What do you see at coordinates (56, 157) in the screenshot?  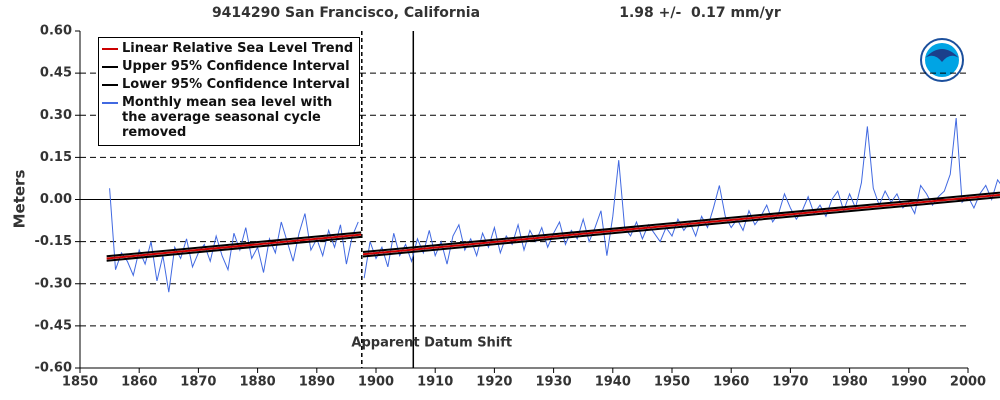 I see `y-tick-label: 0.15` at bounding box center [56, 157].